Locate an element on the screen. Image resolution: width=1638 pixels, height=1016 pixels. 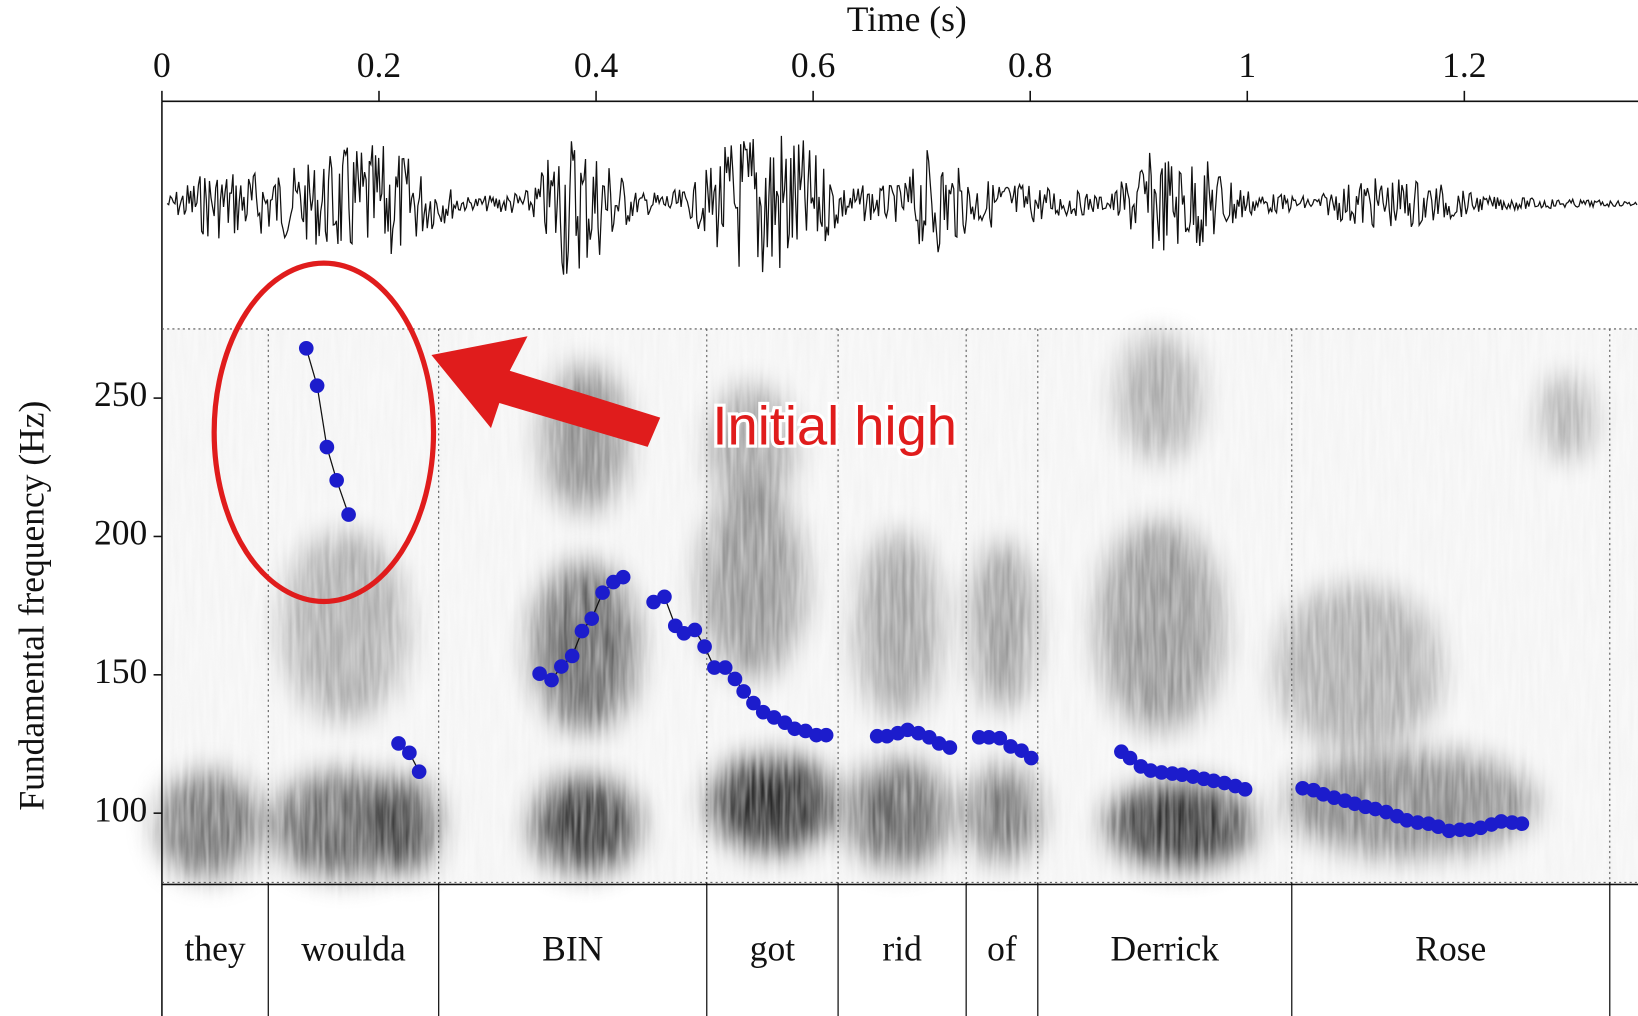
x-axis-title: Time (s) is located at coordinates (907, 19).